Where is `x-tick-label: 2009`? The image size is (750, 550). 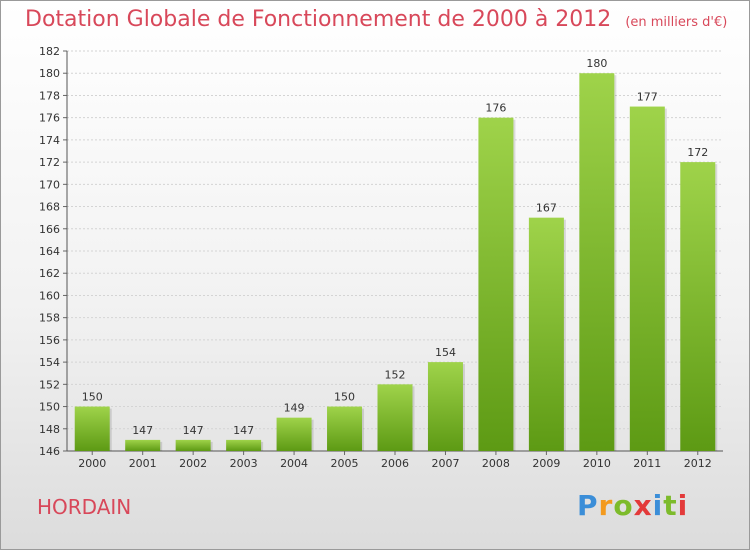
x-tick-label: 2009 is located at coordinates (546, 463).